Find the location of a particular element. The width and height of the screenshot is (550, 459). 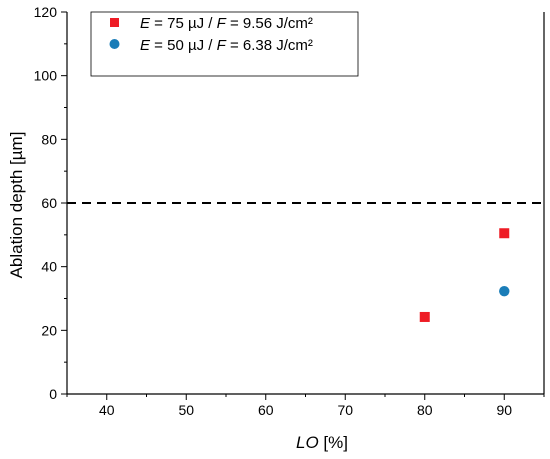

legend-label-series-1: E = 75 µJ / F = 9.56 J/cm² is located at coordinates (226, 23).